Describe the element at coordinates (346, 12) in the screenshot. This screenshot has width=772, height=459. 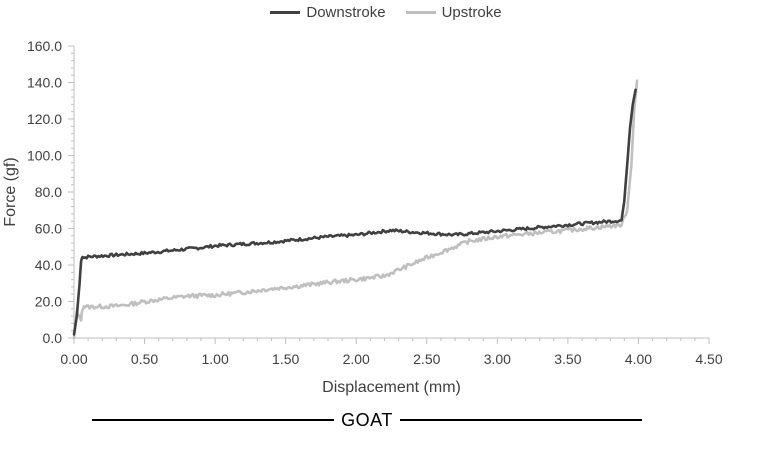
I see `legend-label-downstroke: Downstroke` at that location.